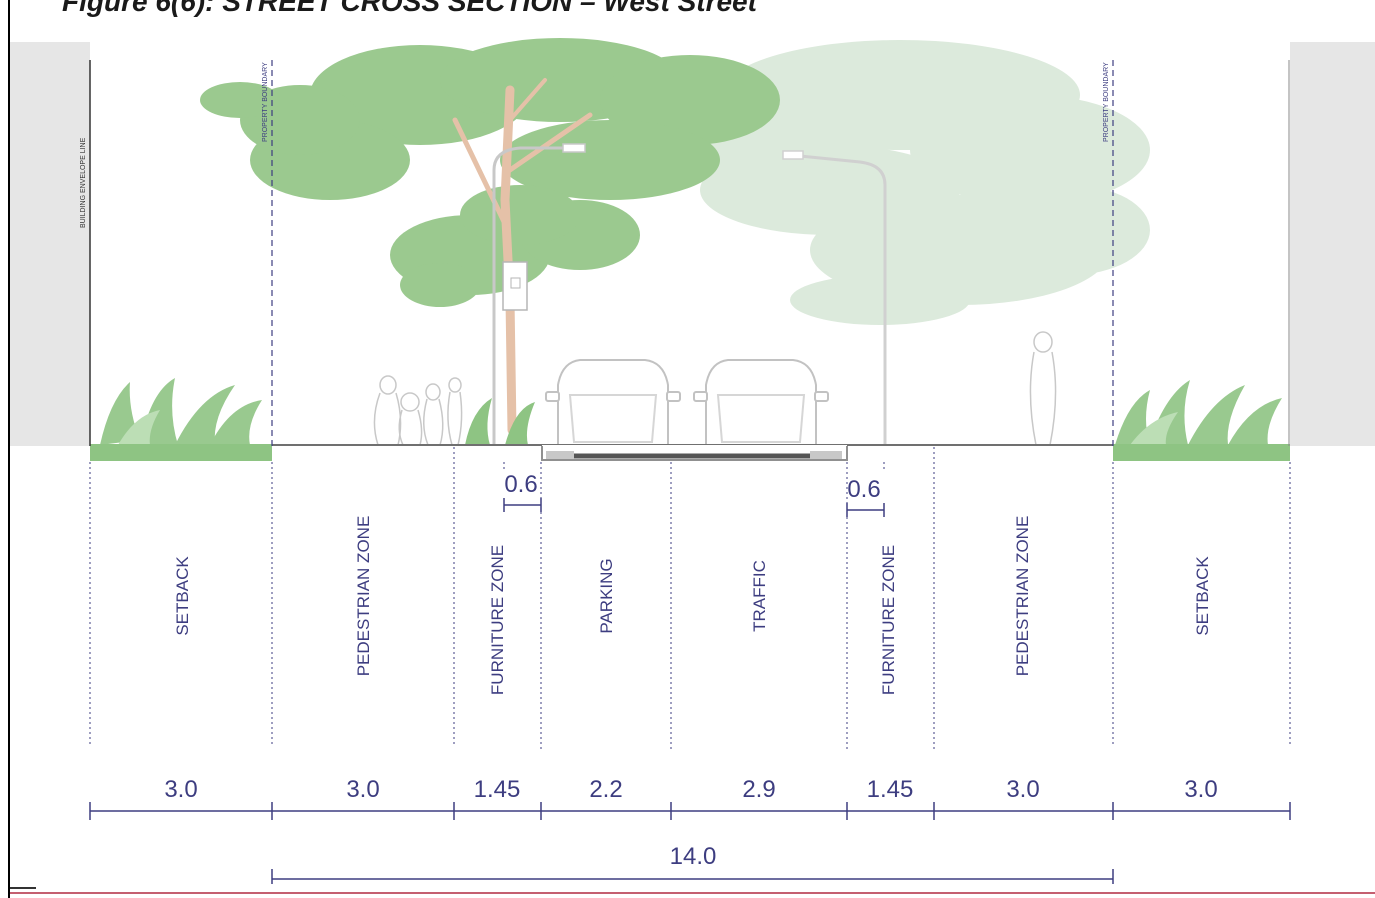  Describe the element at coordinates (834, 297) in the screenshot. I see `street-light-right` at that location.